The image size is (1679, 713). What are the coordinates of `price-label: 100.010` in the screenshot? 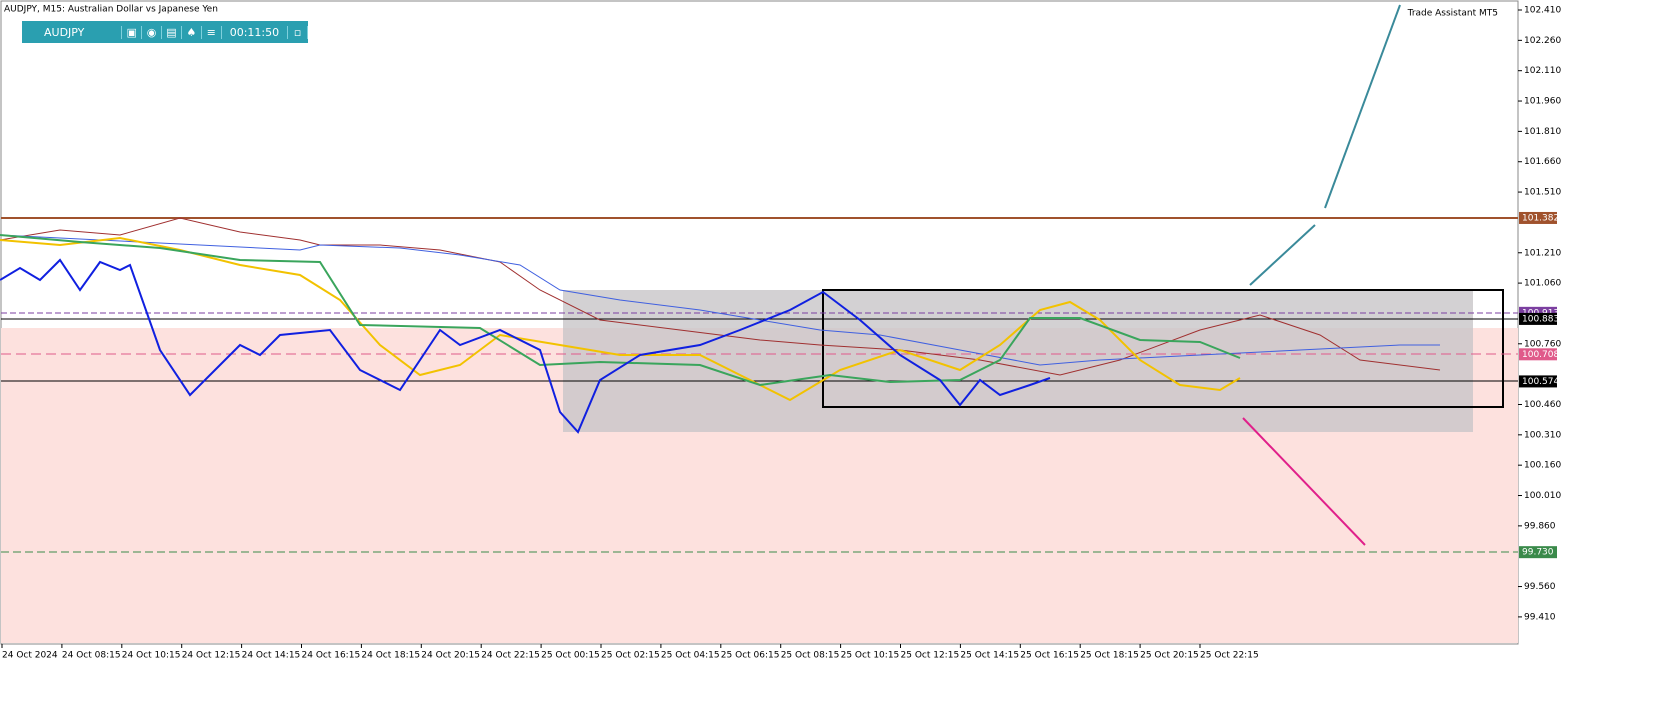 It's located at (1542, 496).